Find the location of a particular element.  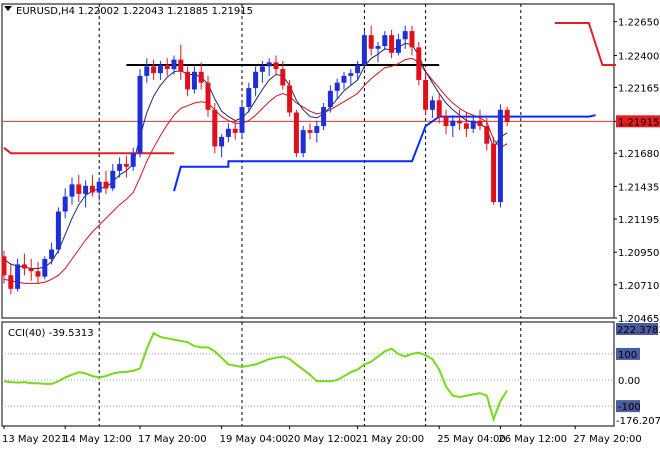

chart-ohlc: 1.22002 1.22043 1.21885 1.21915 is located at coordinates (165, 11).